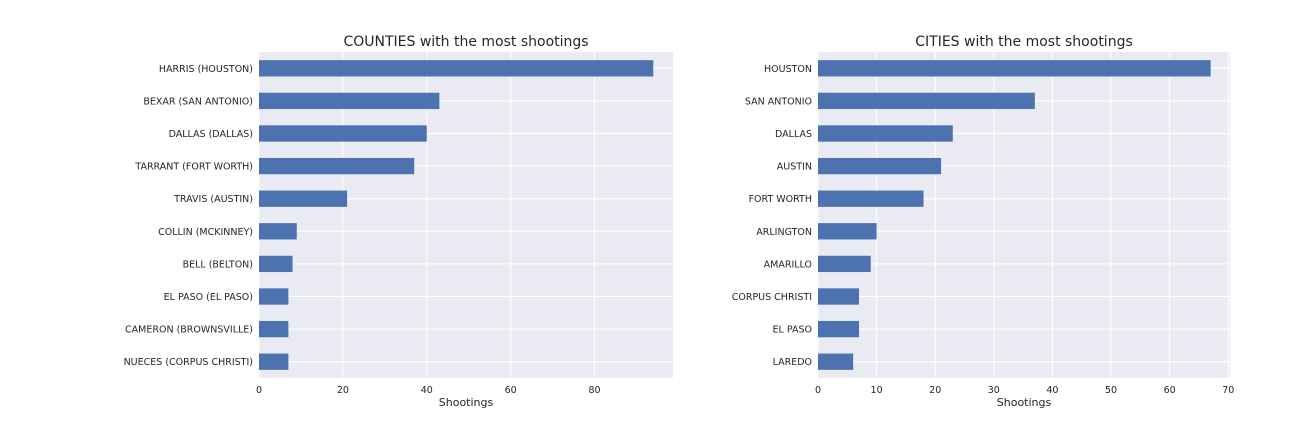 This screenshot has height=432, width=1296. Describe the element at coordinates (218, 264) in the screenshot. I see `counties-category-label: BELL (BELTON)` at that location.